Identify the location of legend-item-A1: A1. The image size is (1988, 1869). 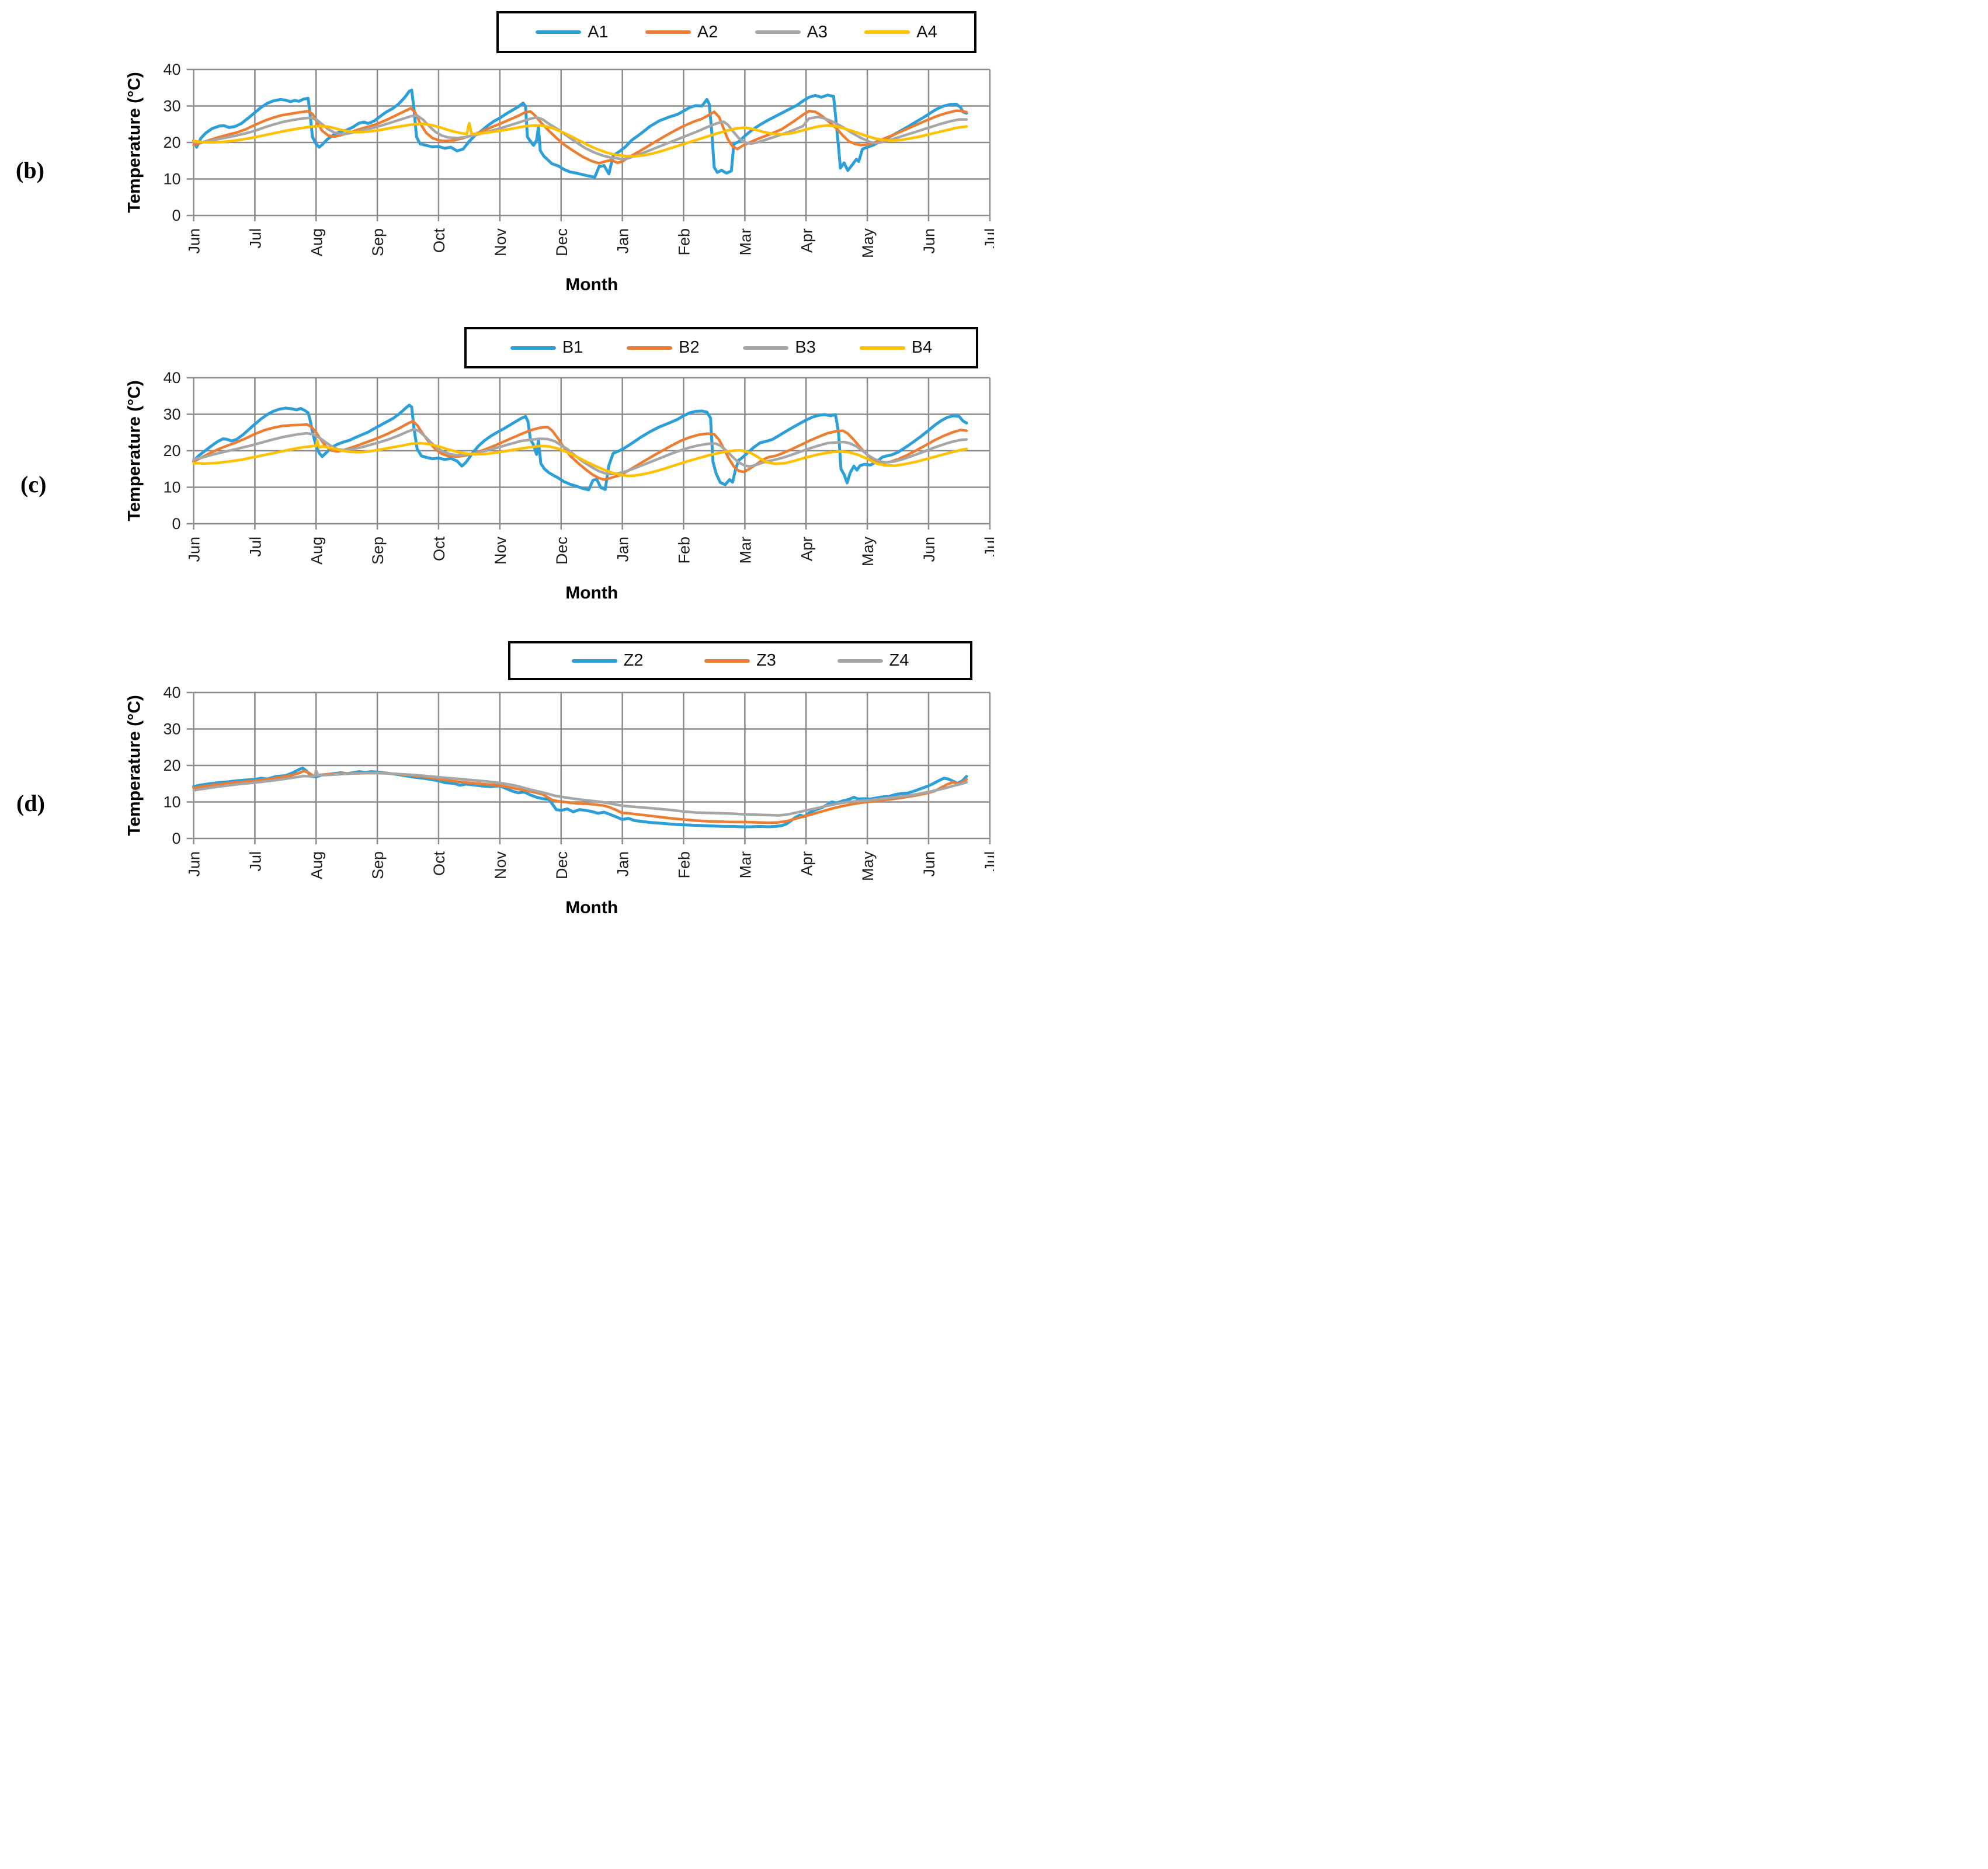
(572, 31).